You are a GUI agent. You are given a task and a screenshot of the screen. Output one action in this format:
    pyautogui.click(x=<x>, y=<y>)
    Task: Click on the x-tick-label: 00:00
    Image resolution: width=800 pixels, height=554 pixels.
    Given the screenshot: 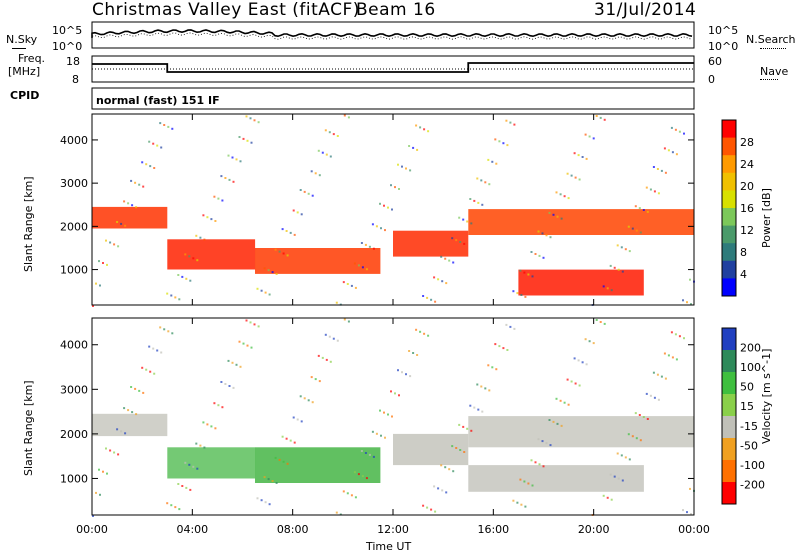 What is the action you would take?
    pyautogui.click(x=92, y=529)
    